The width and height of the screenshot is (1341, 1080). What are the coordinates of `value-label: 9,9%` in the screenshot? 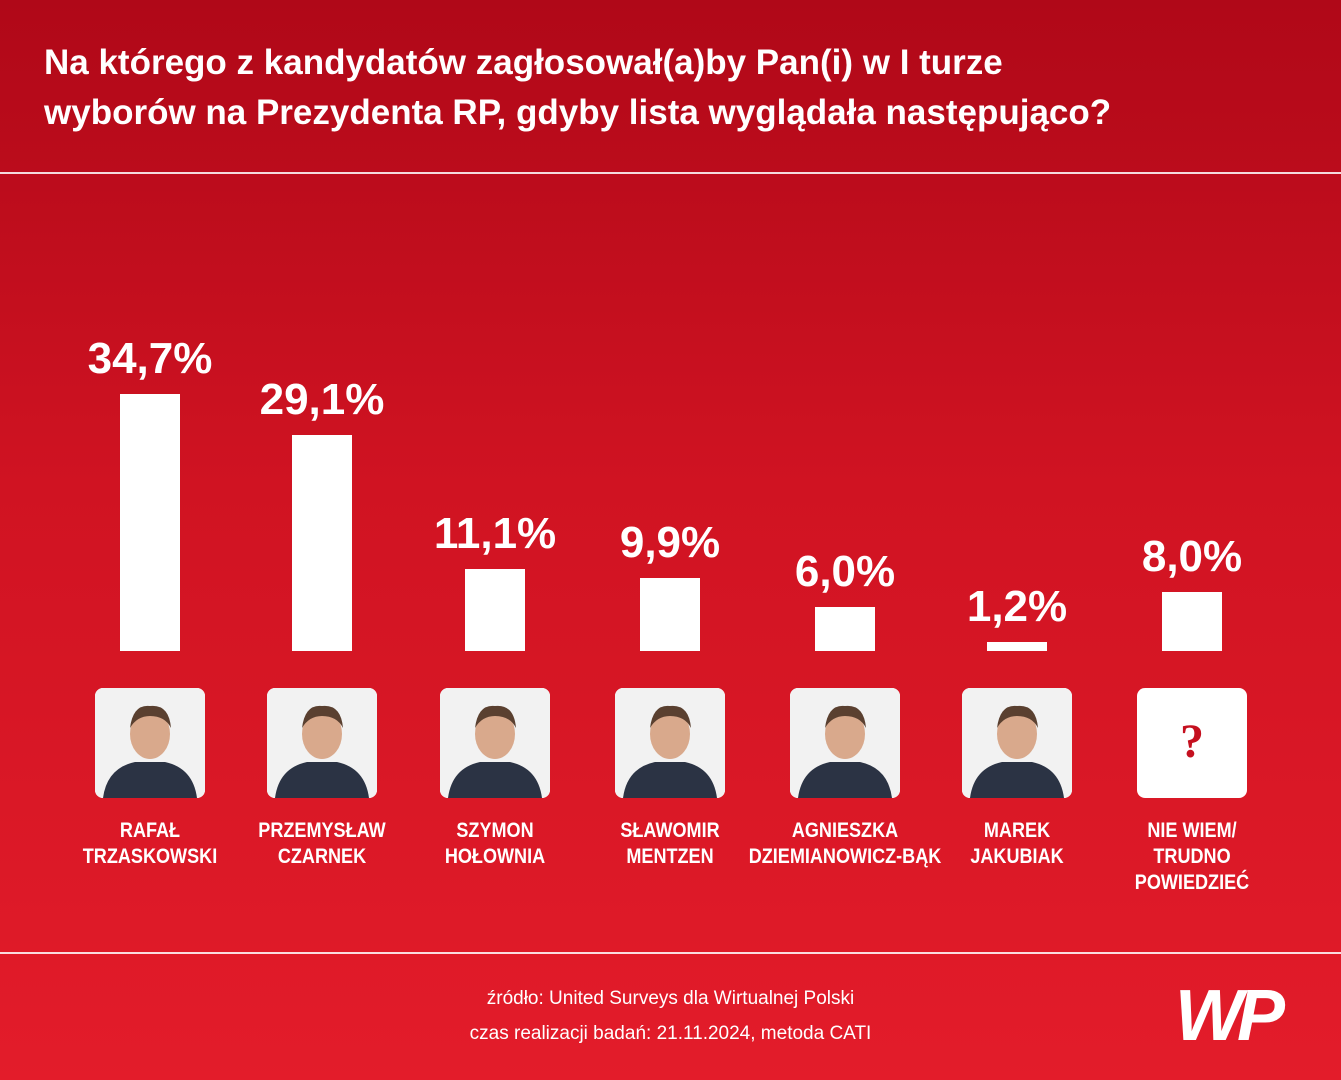 It's located at (670, 542).